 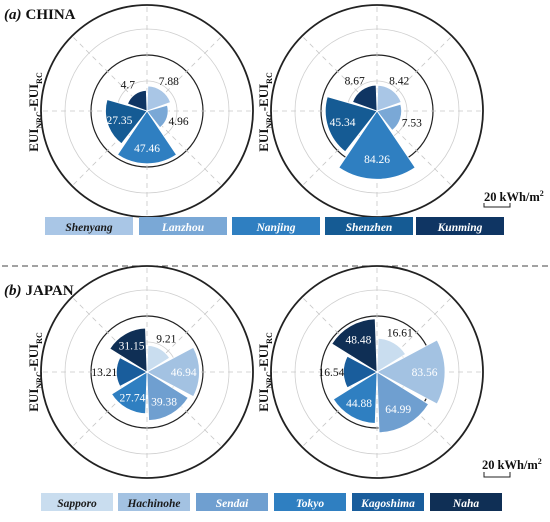 What do you see at coordinates (399, 82) in the screenshot?
I see `value-label-shenyang: 8.42` at bounding box center [399, 82].